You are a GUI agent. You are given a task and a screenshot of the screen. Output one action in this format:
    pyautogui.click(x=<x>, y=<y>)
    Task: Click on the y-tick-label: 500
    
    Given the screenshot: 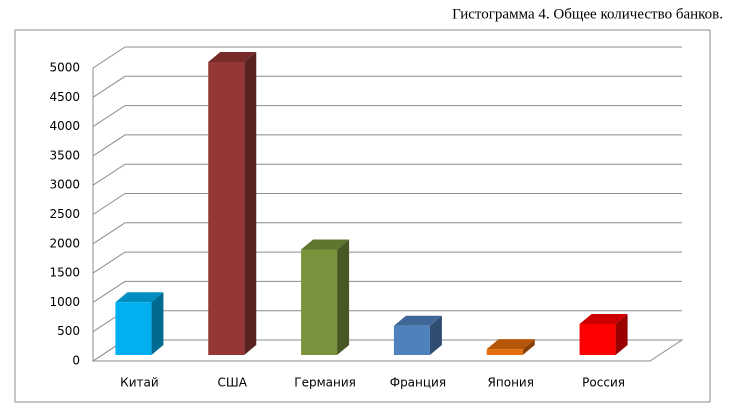 What is the action you would take?
    pyautogui.click(x=68, y=331)
    